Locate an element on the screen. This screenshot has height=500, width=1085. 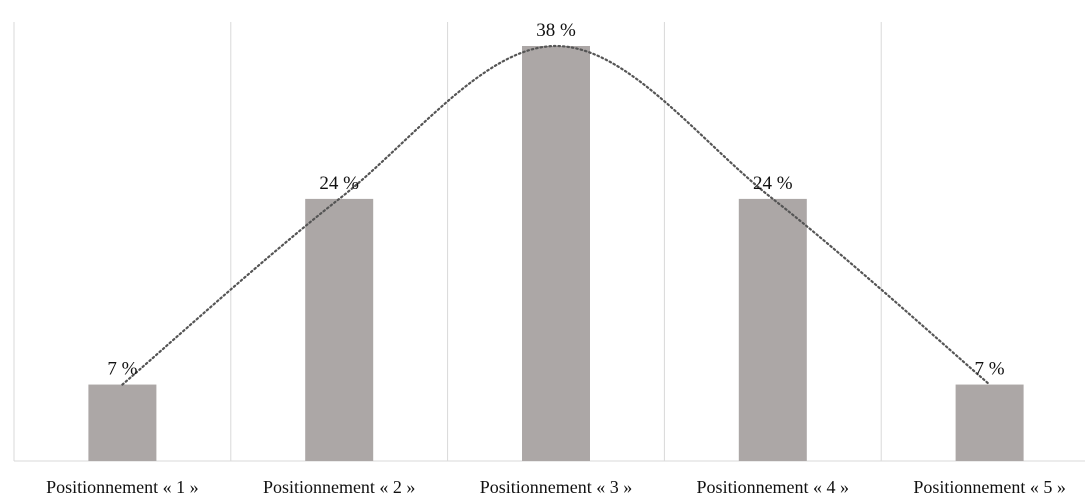
x-tick-label: Positionnement « 4 » is located at coordinates (773, 487).